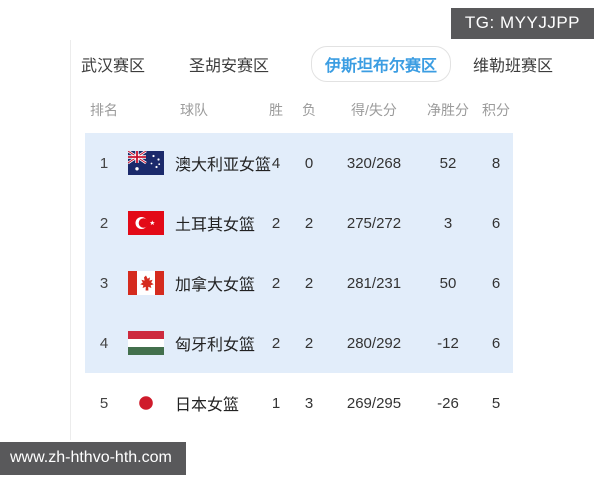  I want to click on score-cell: 280/292, so click(374, 343).